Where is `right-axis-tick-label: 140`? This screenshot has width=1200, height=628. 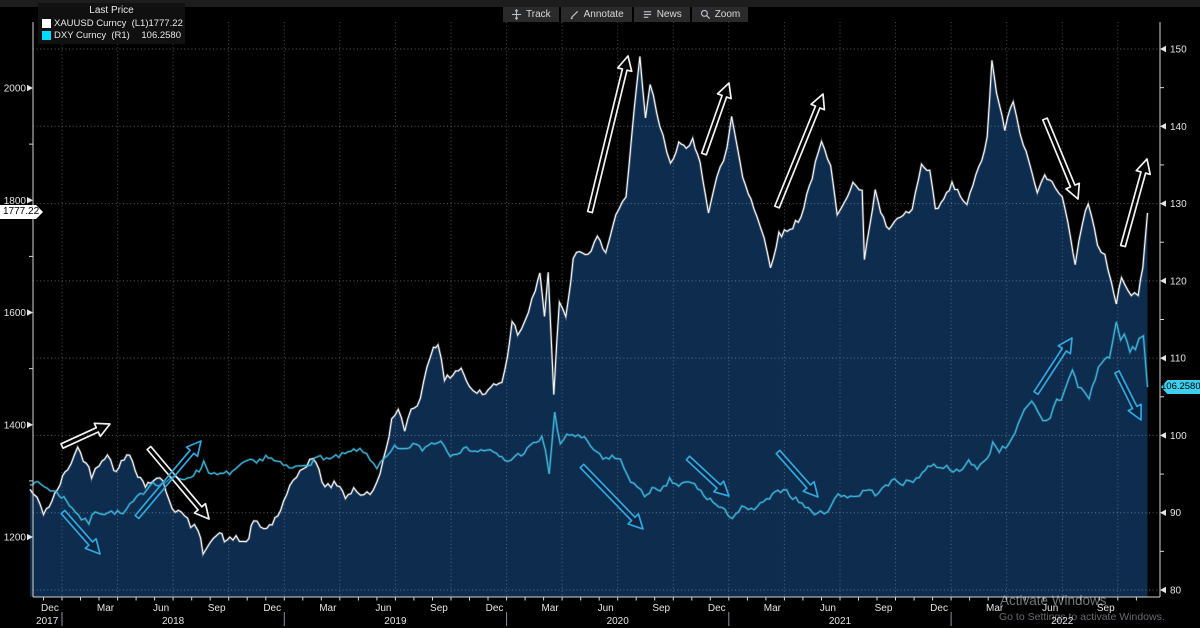 right-axis-tick-label: 140 is located at coordinates (1178, 127).